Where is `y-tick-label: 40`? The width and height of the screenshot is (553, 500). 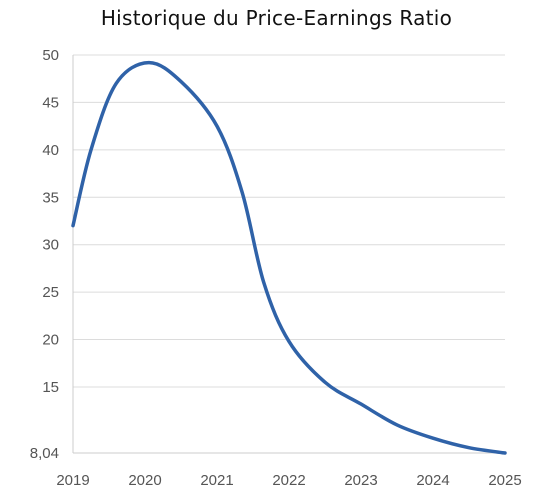 y-tick-label: 40 is located at coordinates (50, 150).